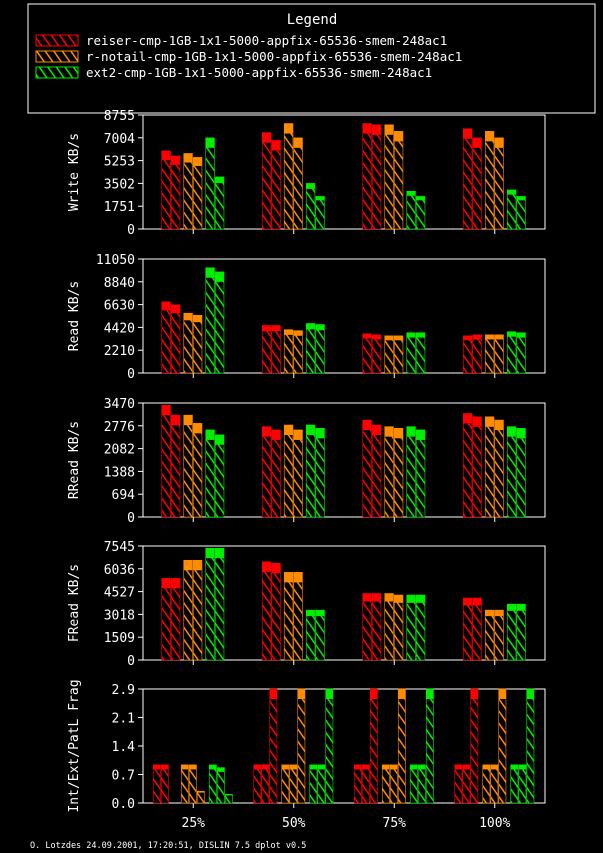 The height and width of the screenshot is (853, 603). Describe the element at coordinates (74, 460) in the screenshot. I see `y-axis-label: RRead KB/s` at that location.